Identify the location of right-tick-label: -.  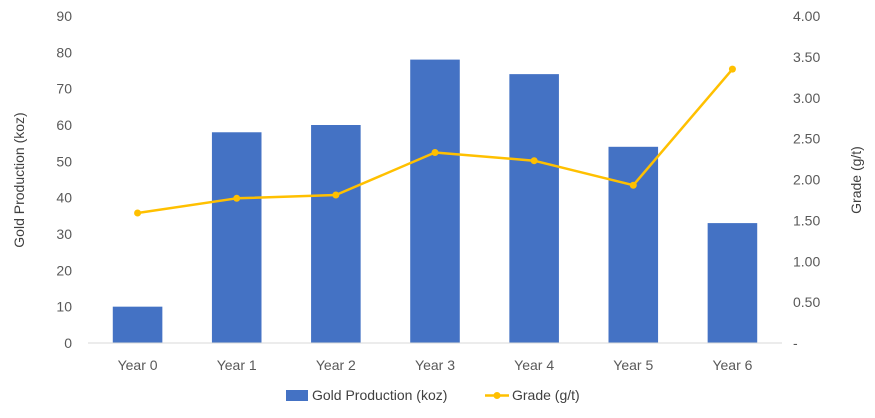
(795, 343).